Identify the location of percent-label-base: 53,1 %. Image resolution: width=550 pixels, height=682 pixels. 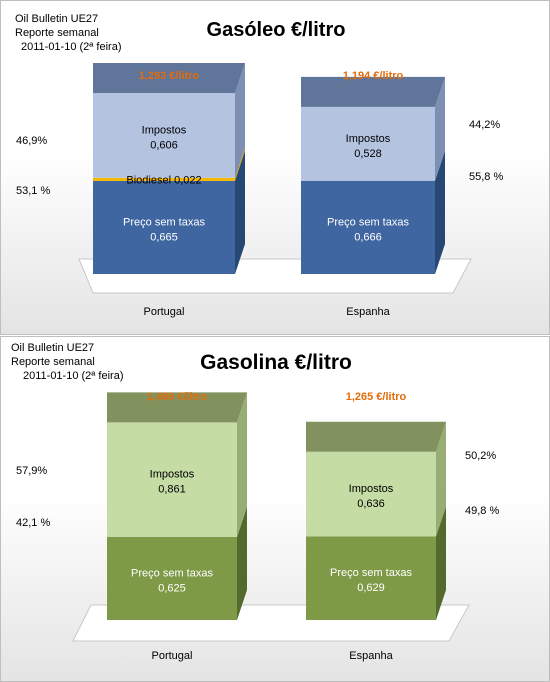
(33, 191).